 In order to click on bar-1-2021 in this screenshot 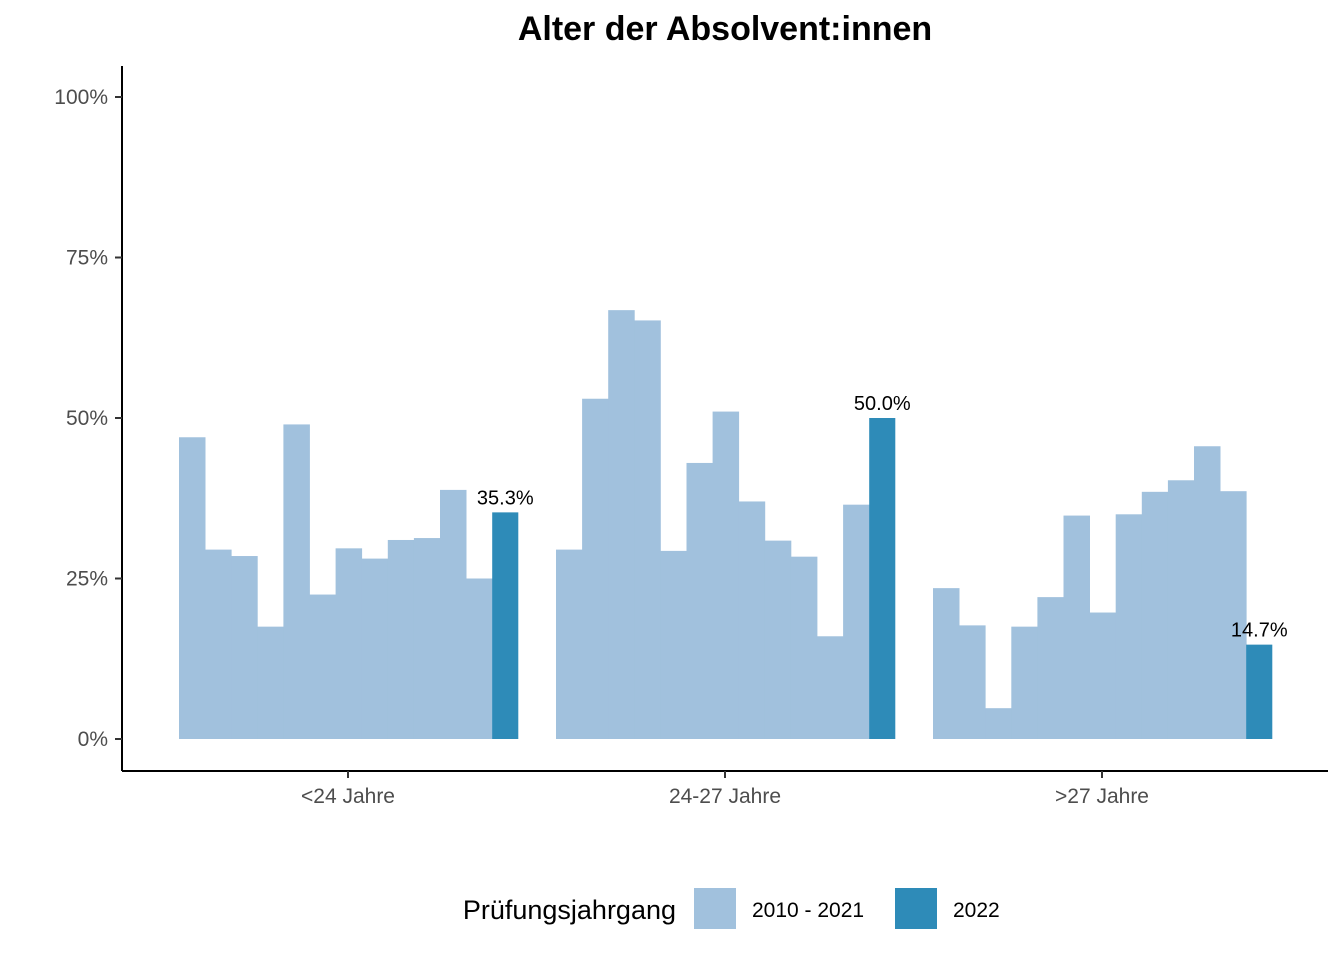, I will do `click(479, 658)`.